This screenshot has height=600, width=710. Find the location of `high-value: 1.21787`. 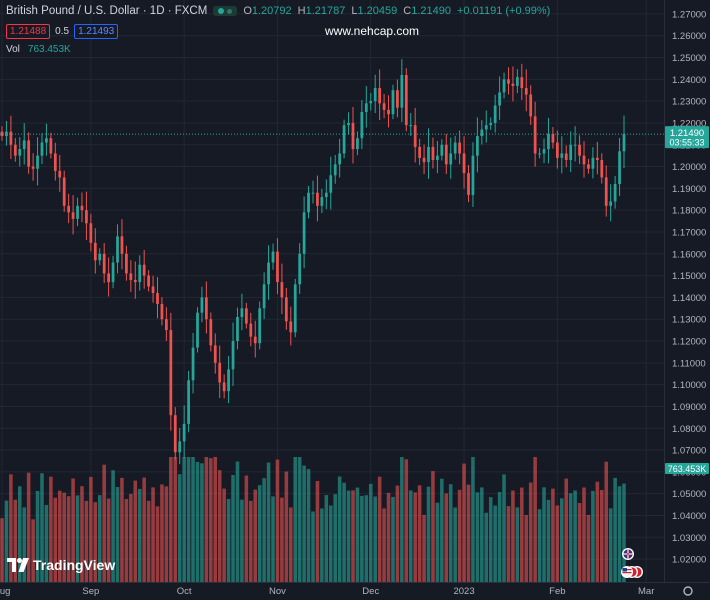

high-value: 1.21787 is located at coordinates (325, 11).